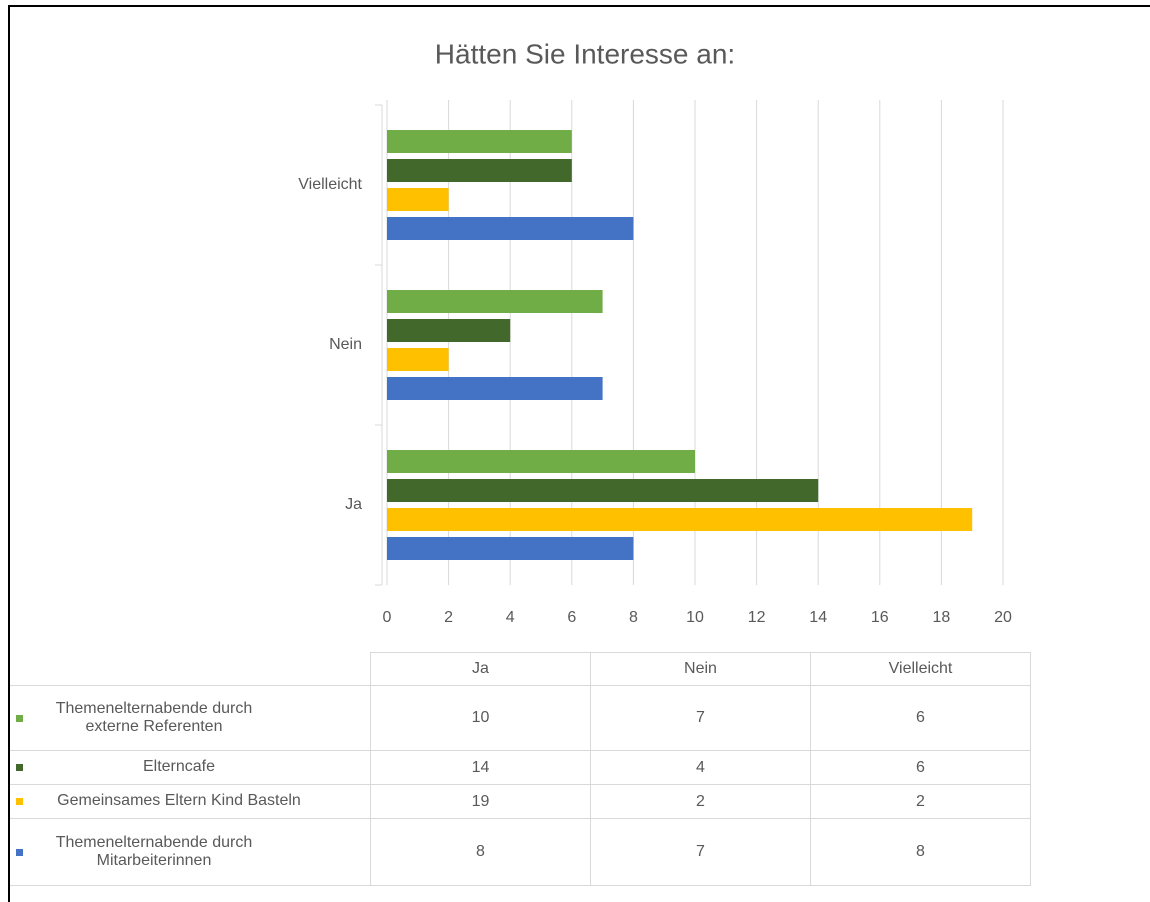  Describe the element at coordinates (695, 617) in the screenshot. I see `x-tick-label: 10` at that location.